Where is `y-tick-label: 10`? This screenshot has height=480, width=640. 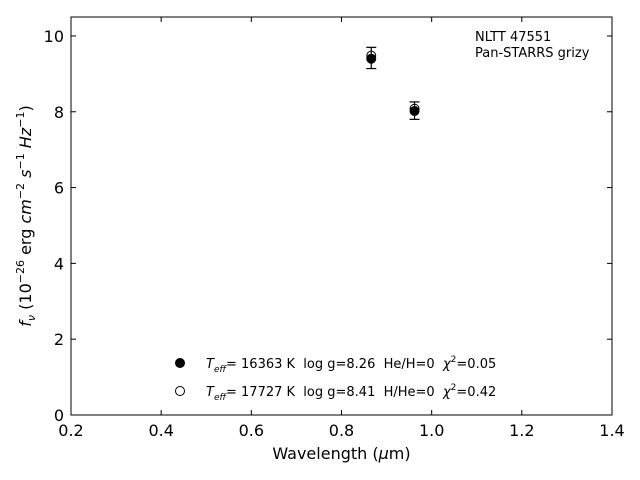
y-tick-label: 10 is located at coordinates (54, 36).